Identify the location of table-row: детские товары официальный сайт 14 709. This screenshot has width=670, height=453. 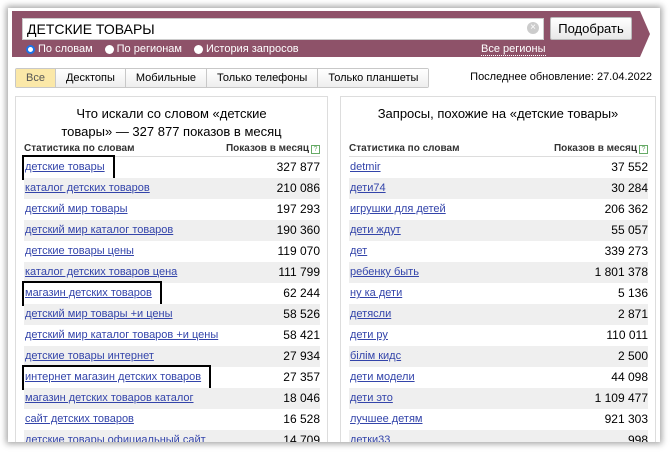
(172, 436).